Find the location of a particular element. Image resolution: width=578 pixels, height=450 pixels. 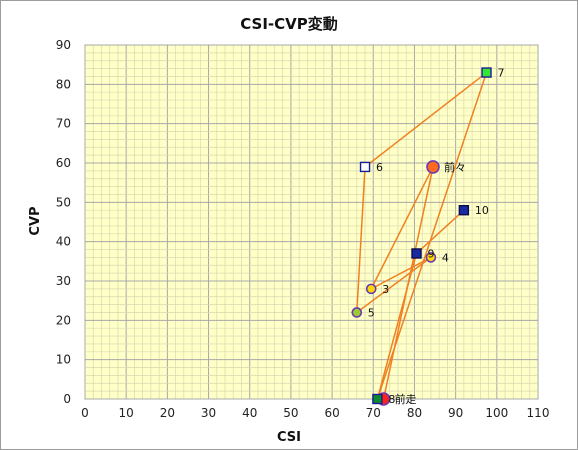

data-label-8: 8 is located at coordinates (391, 399).